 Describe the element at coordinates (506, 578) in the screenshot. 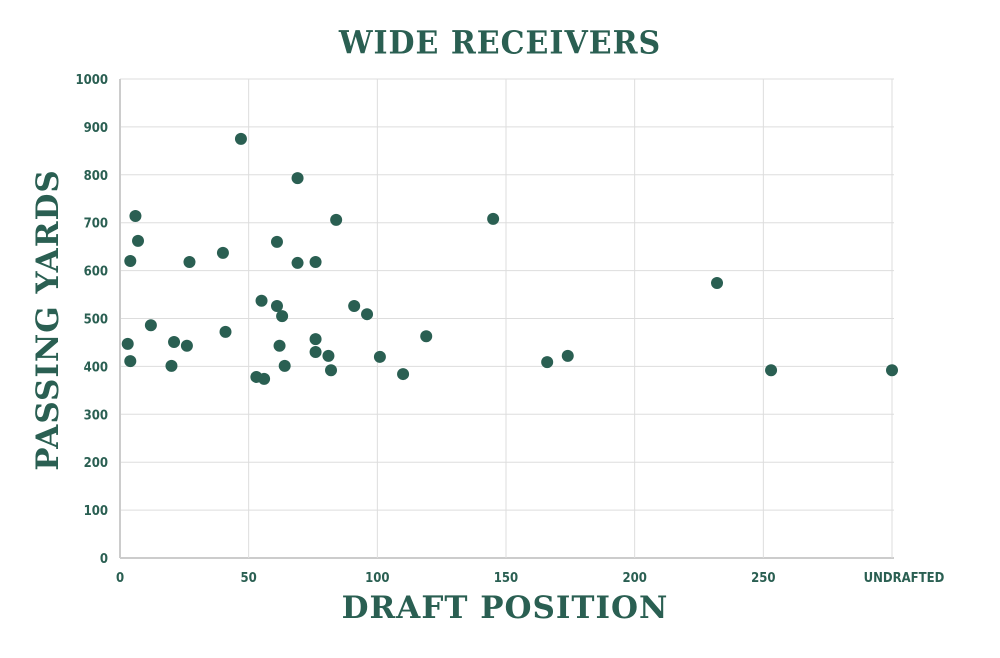

I see `x-tick-label: 150` at that location.